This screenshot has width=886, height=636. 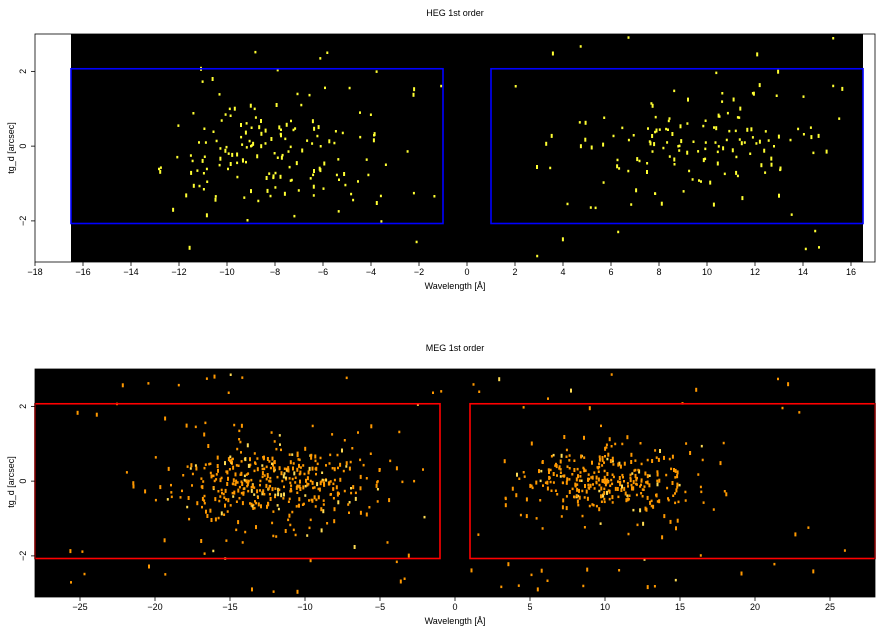 I want to click on x-tick-label: 10, so click(x=605, y=607).